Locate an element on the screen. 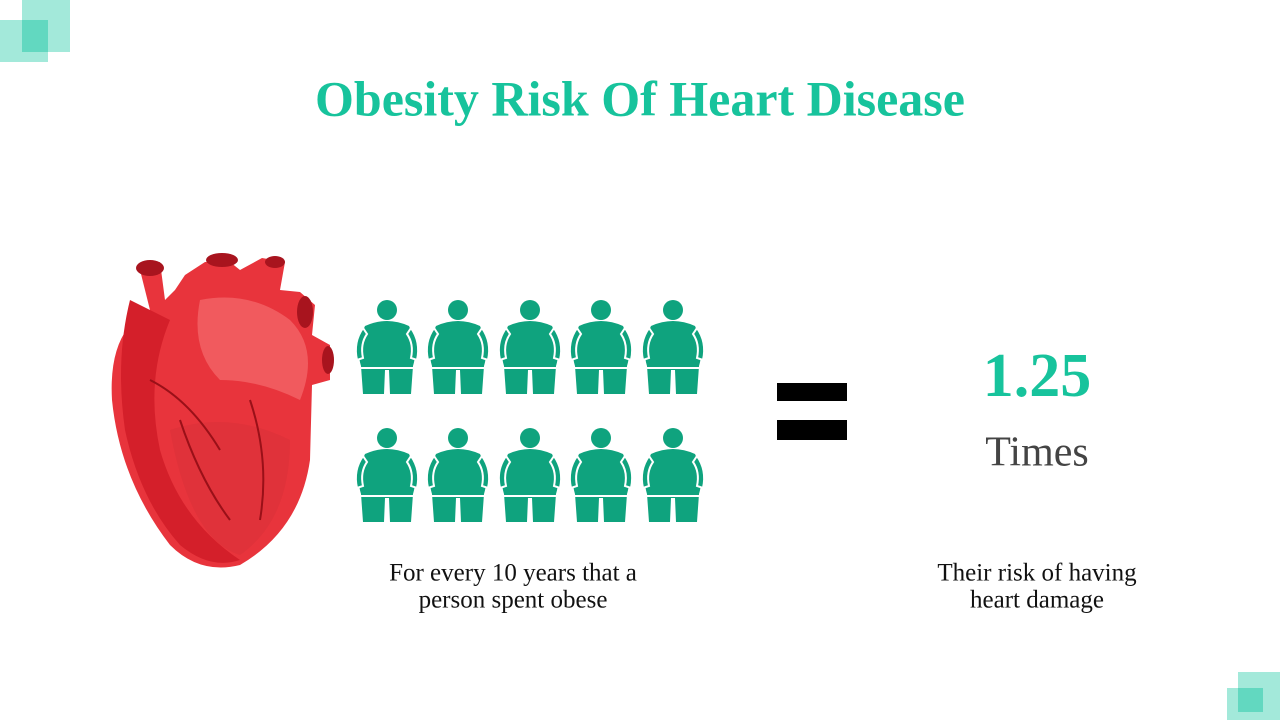 The height and width of the screenshot is (720, 1280). left-caption-line: For every 10 years that a is located at coordinates (513, 573).